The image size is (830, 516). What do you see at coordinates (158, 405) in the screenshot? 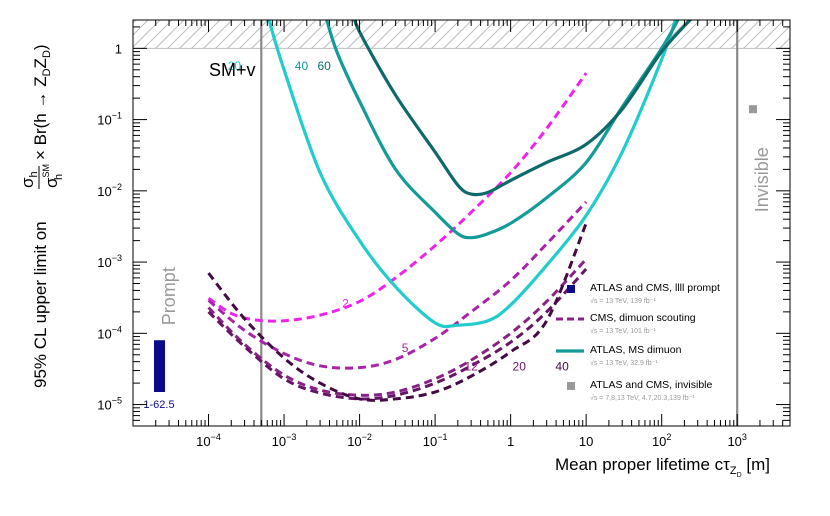
I see `prompt-limit-range-label: 1-62.5` at bounding box center [158, 405].